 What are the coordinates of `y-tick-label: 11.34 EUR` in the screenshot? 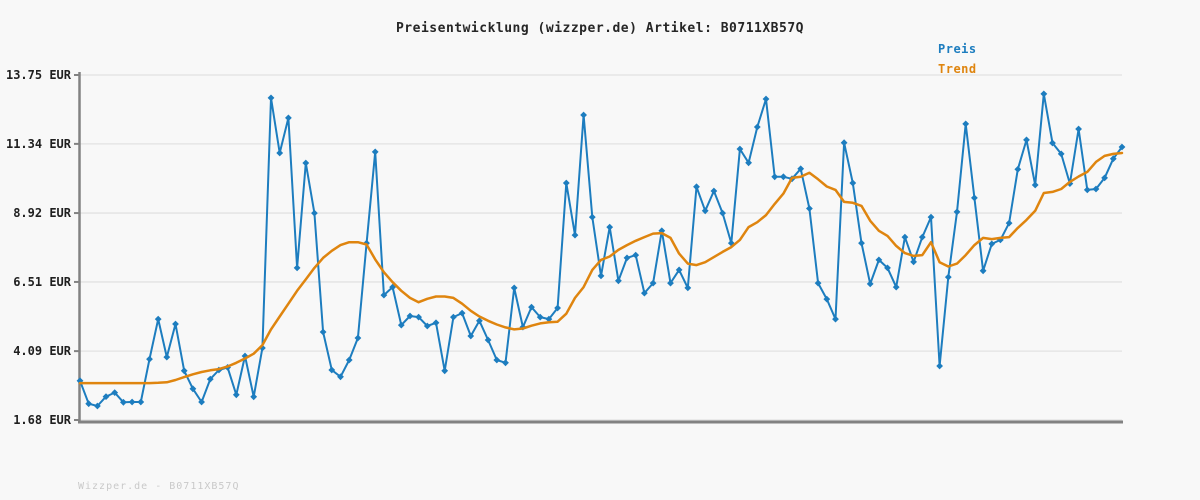 It's located at (39, 144).